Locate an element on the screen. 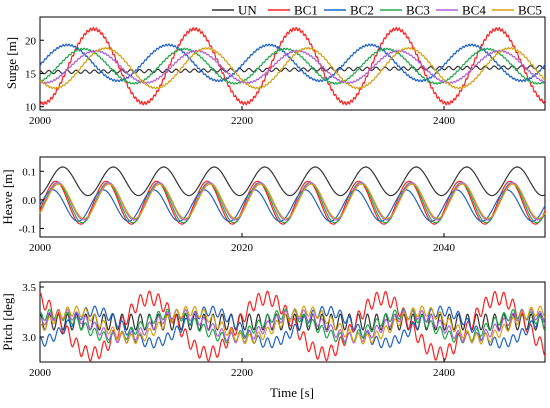 The image size is (550, 408). time-x-label: Time [s] is located at coordinates (292, 392).